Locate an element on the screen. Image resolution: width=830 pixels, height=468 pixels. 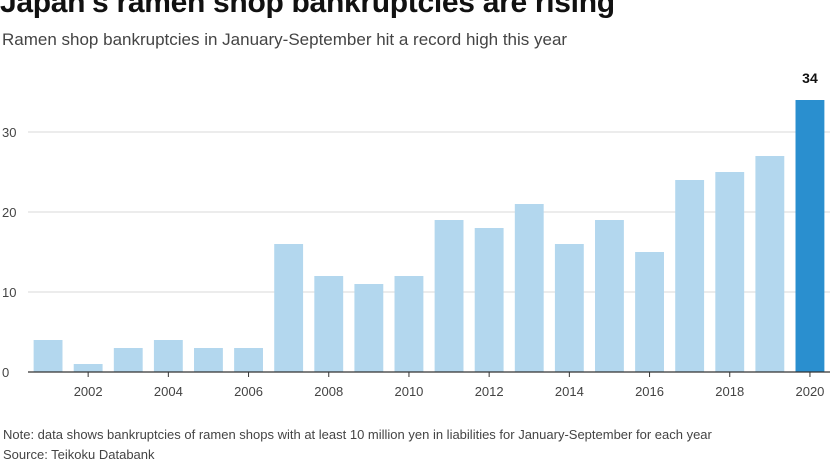
bar-2018 is located at coordinates (730, 272).